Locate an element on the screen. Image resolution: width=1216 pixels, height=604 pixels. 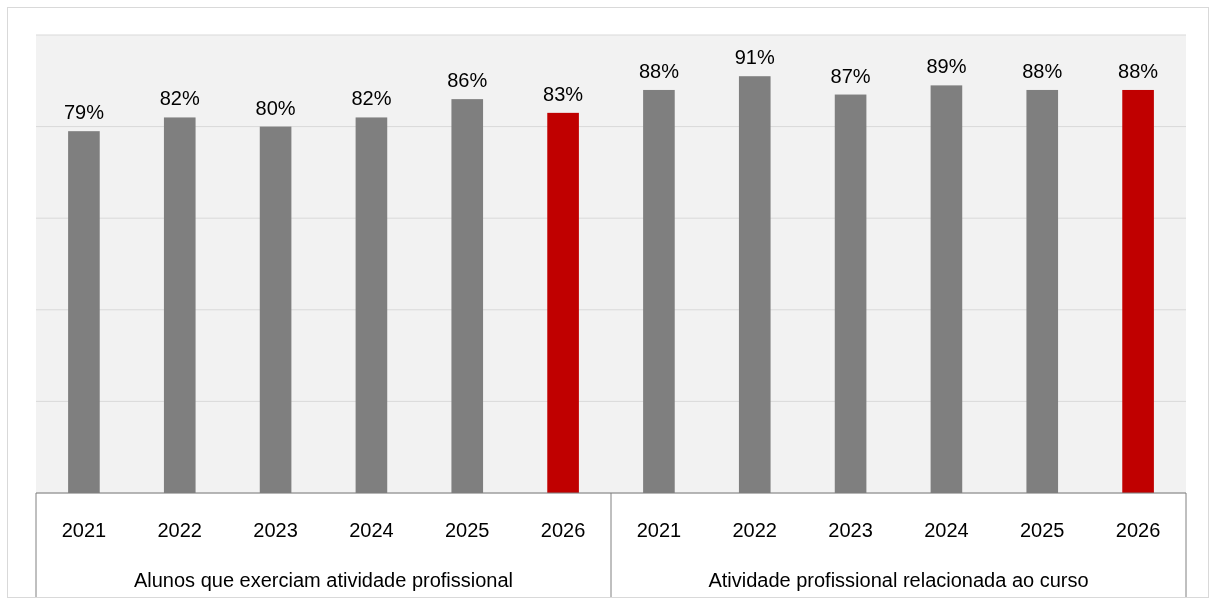
data-label: 87% is located at coordinates (850, 75).